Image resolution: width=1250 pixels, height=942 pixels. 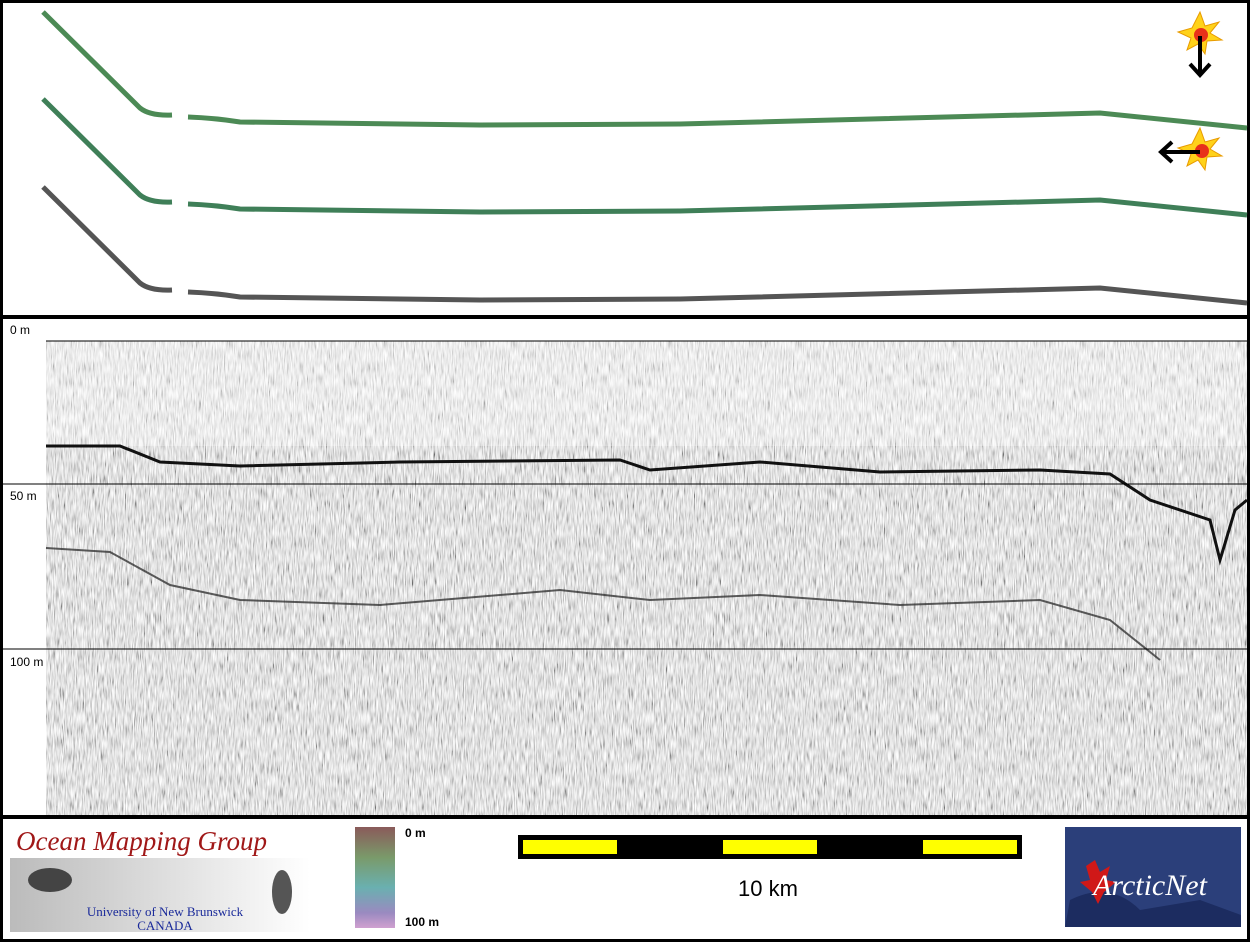 What do you see at coordinates (165, 911) in the screenshot?
I see `logo-university: University of New Brunswick` at bounding box center [165, 911].